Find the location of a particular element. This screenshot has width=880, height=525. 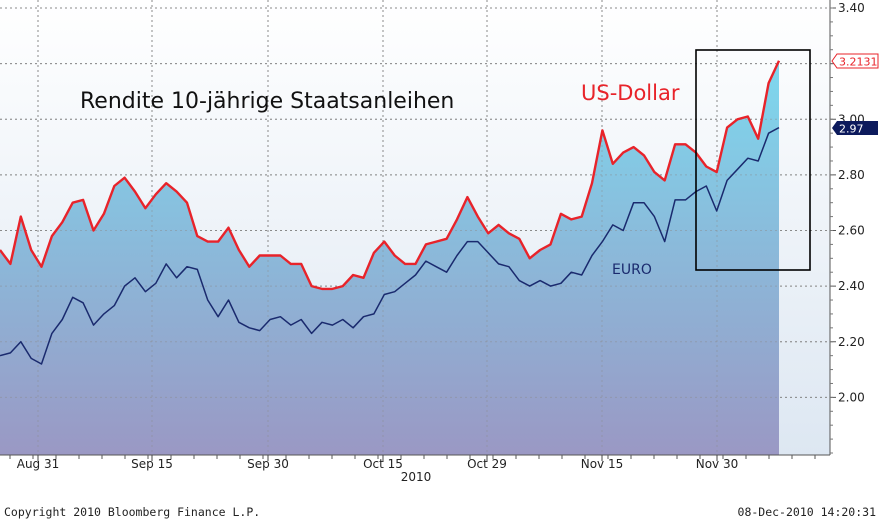

chart-title: Rendite 10-jährige Staatsanleihen is located at coordinates (267, 101).